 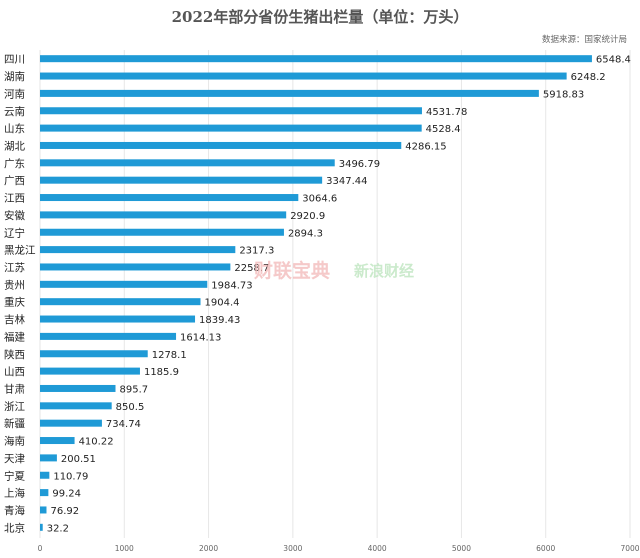 What do you see at coordinates (14, 459) in the screenshot?
I see `category-label: 天津` at bounding box center [14, 459].